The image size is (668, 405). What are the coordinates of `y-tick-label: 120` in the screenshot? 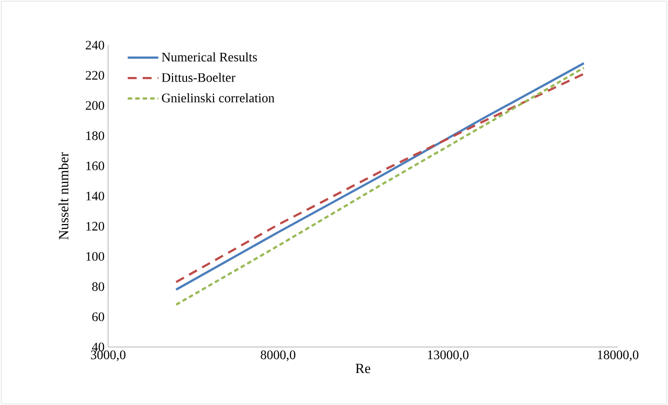 It's located at (95, 226).